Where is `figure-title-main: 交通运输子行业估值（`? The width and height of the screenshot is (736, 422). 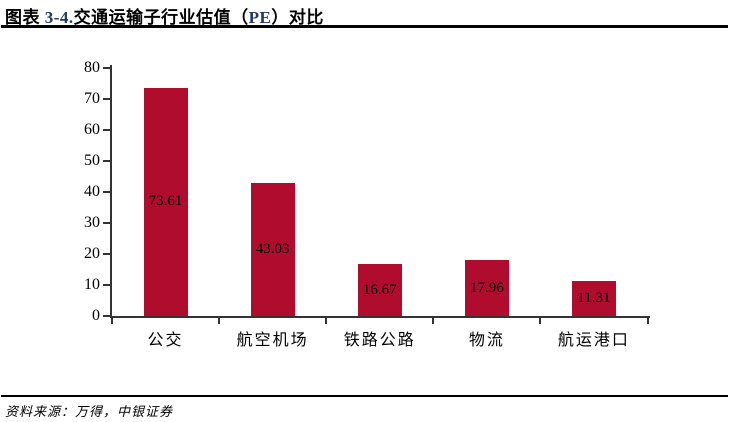
figure-title-main: 交通运输子行业估值（ is located at coordinates (161, 17).